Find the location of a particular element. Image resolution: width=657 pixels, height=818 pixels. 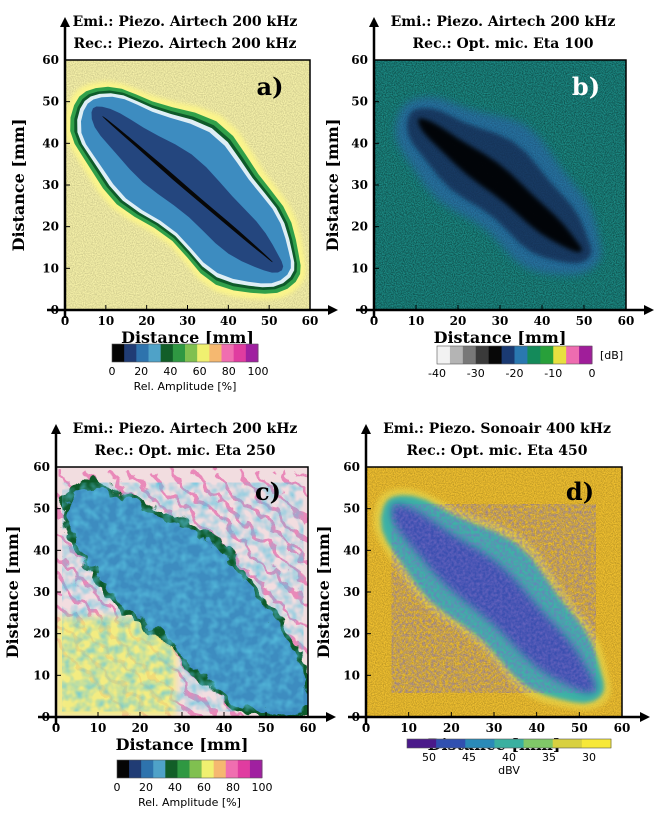

colorbar-tick-label: 45 is located at coordinates (469, 757).